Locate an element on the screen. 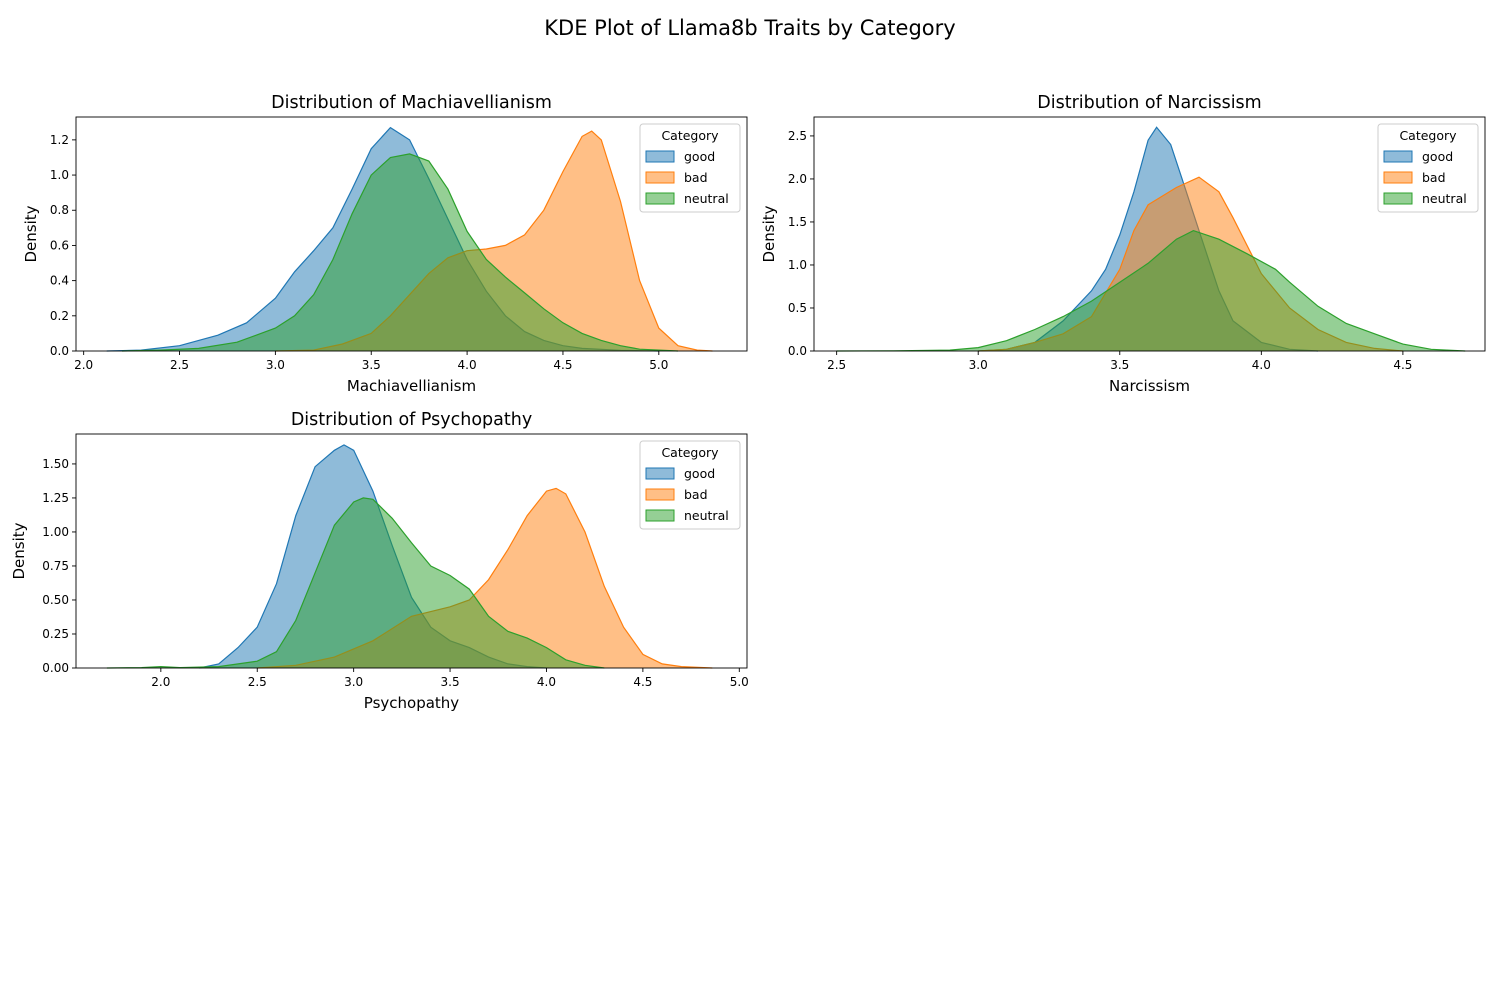 The width and height of the screenshot is (1500, 1000). psychopathy-x-tick-label: 2.0 is located at coordinates (160, 682).